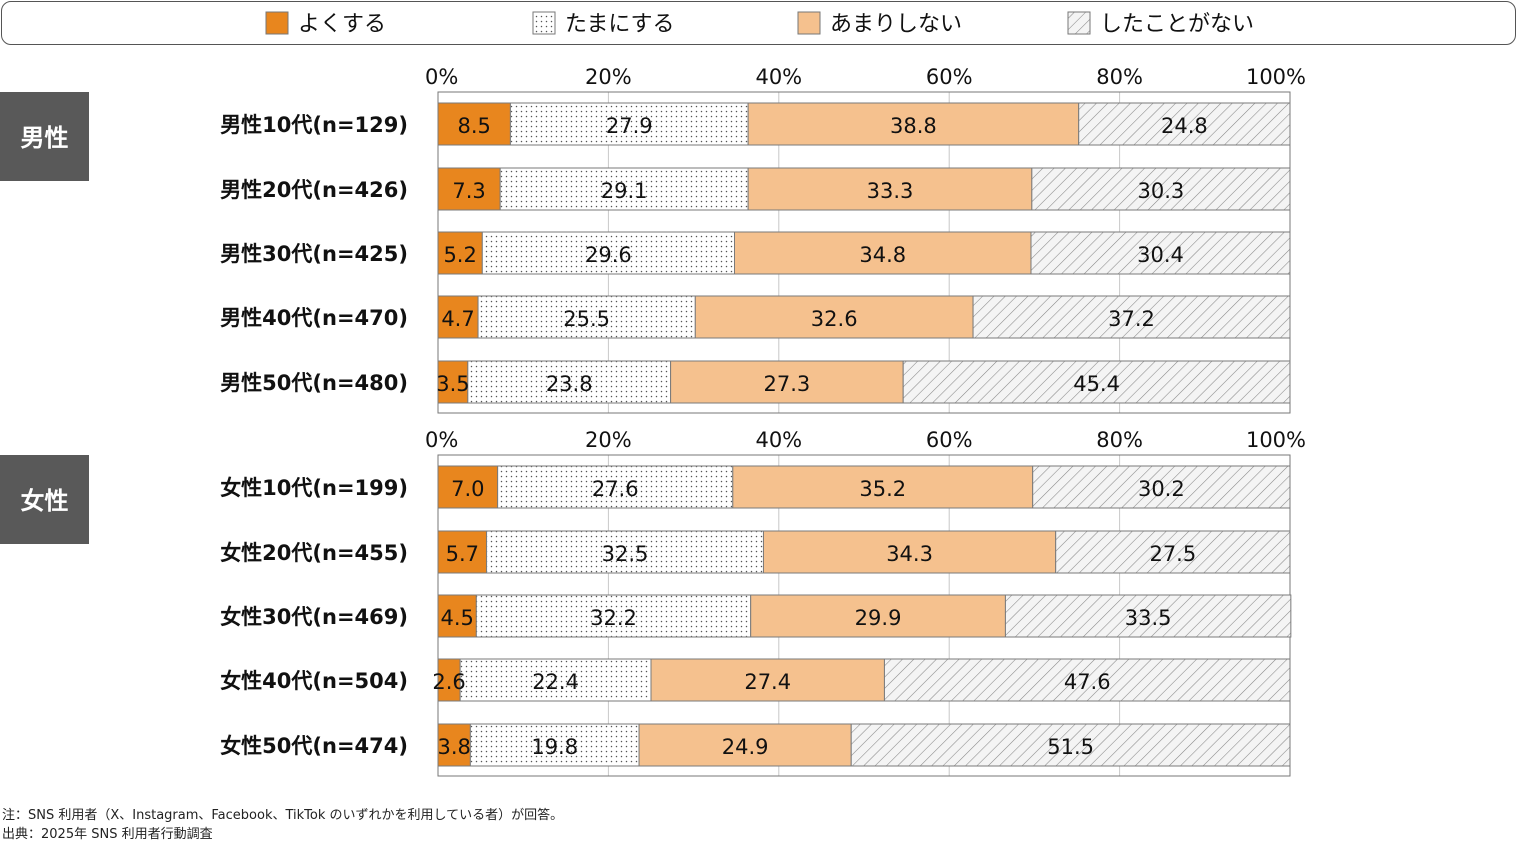  I want to click on row-label: 男性10代(n=129), so click(314, 125).